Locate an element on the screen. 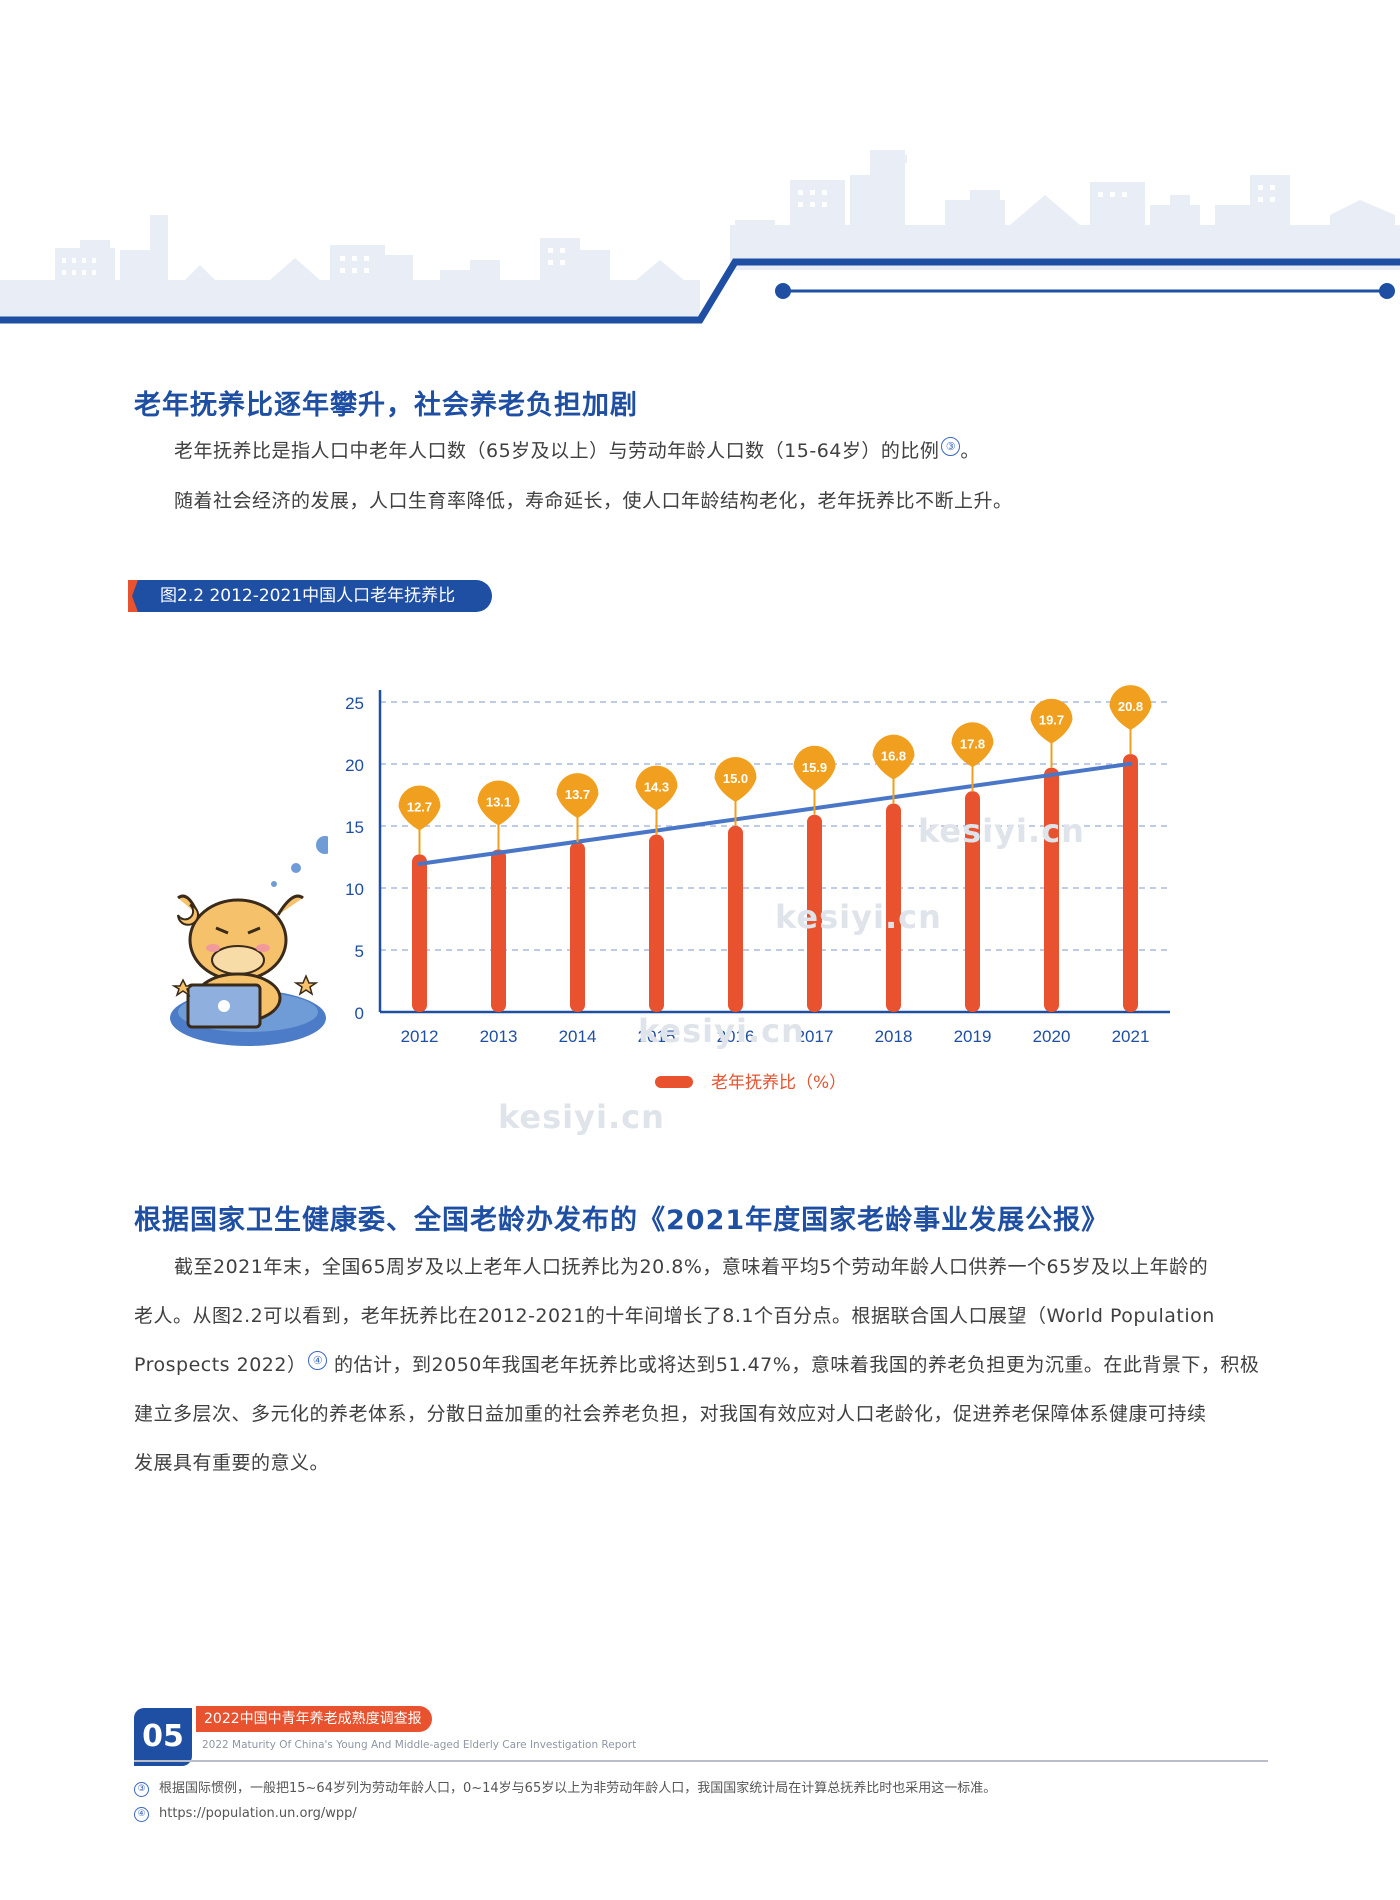 The height and width of the screenshot is (1900, 1400). data-label: 20.8 is located at coordinates (1130, 706).